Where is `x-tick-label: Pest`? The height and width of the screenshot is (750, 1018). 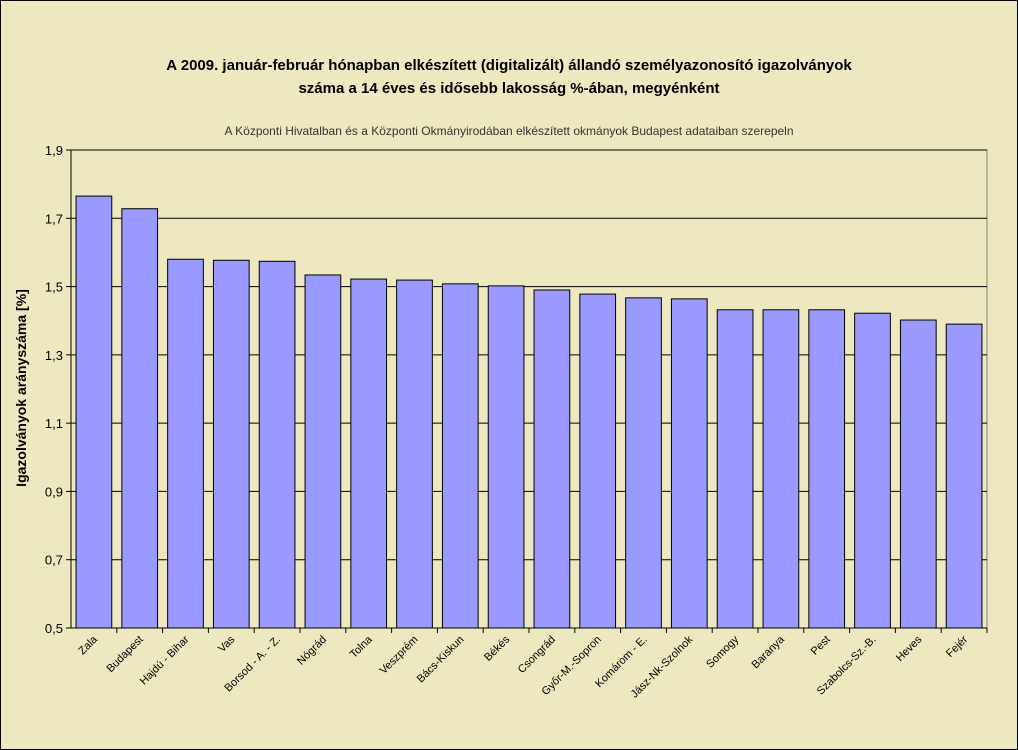
x-tick-label: Pest is located at coordinates (821, 646).